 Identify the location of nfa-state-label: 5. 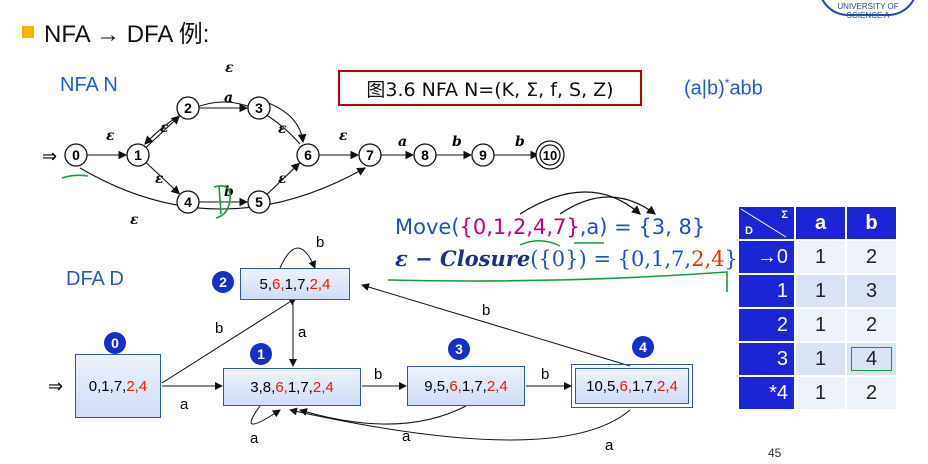
(259, 202).